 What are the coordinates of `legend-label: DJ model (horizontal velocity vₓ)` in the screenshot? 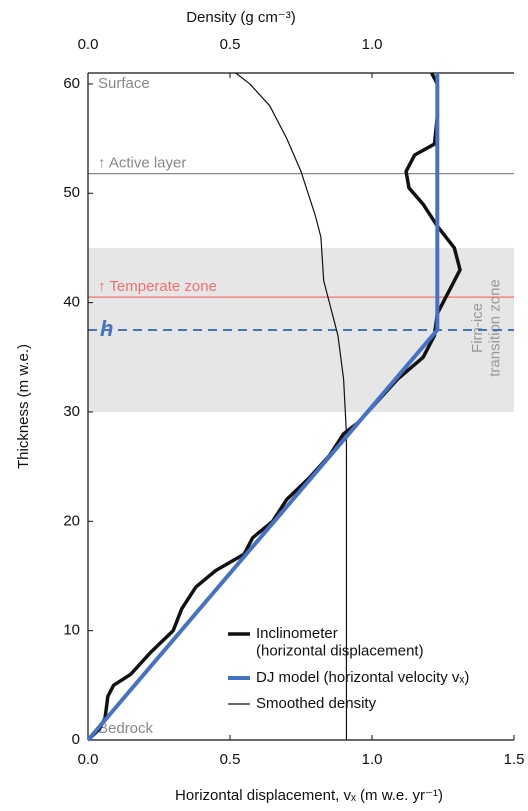 It's located at (362, 677).